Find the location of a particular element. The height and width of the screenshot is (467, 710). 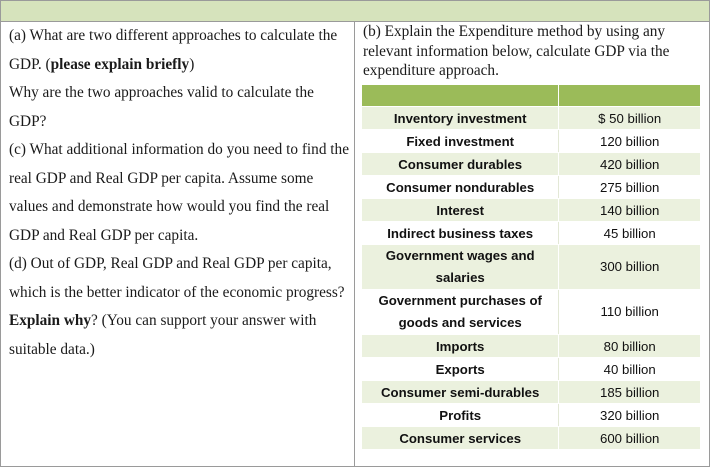

table-row: Consumer services 600 billion is located at coordinates (531, 438).